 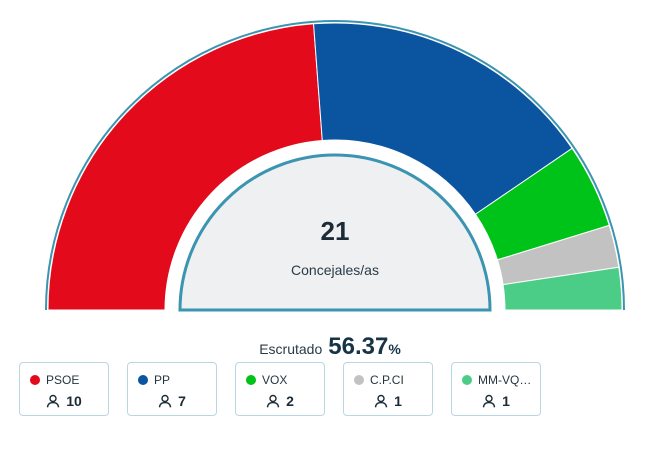 I want to click on scrutiny-summary: Escrutado 56.37%, so click(x=330, y=347).